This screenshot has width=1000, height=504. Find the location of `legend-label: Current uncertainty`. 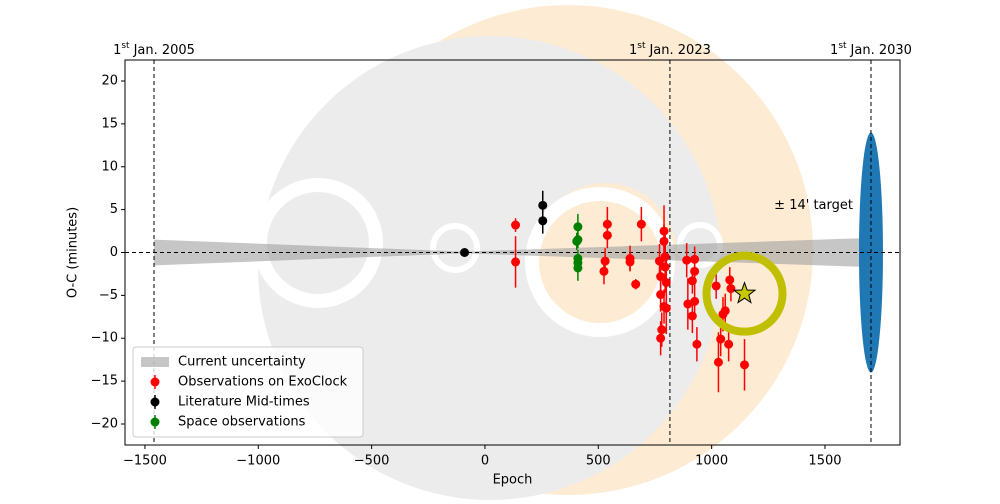

legend-label: Current uncertainty is located at coordinates (242, 362).